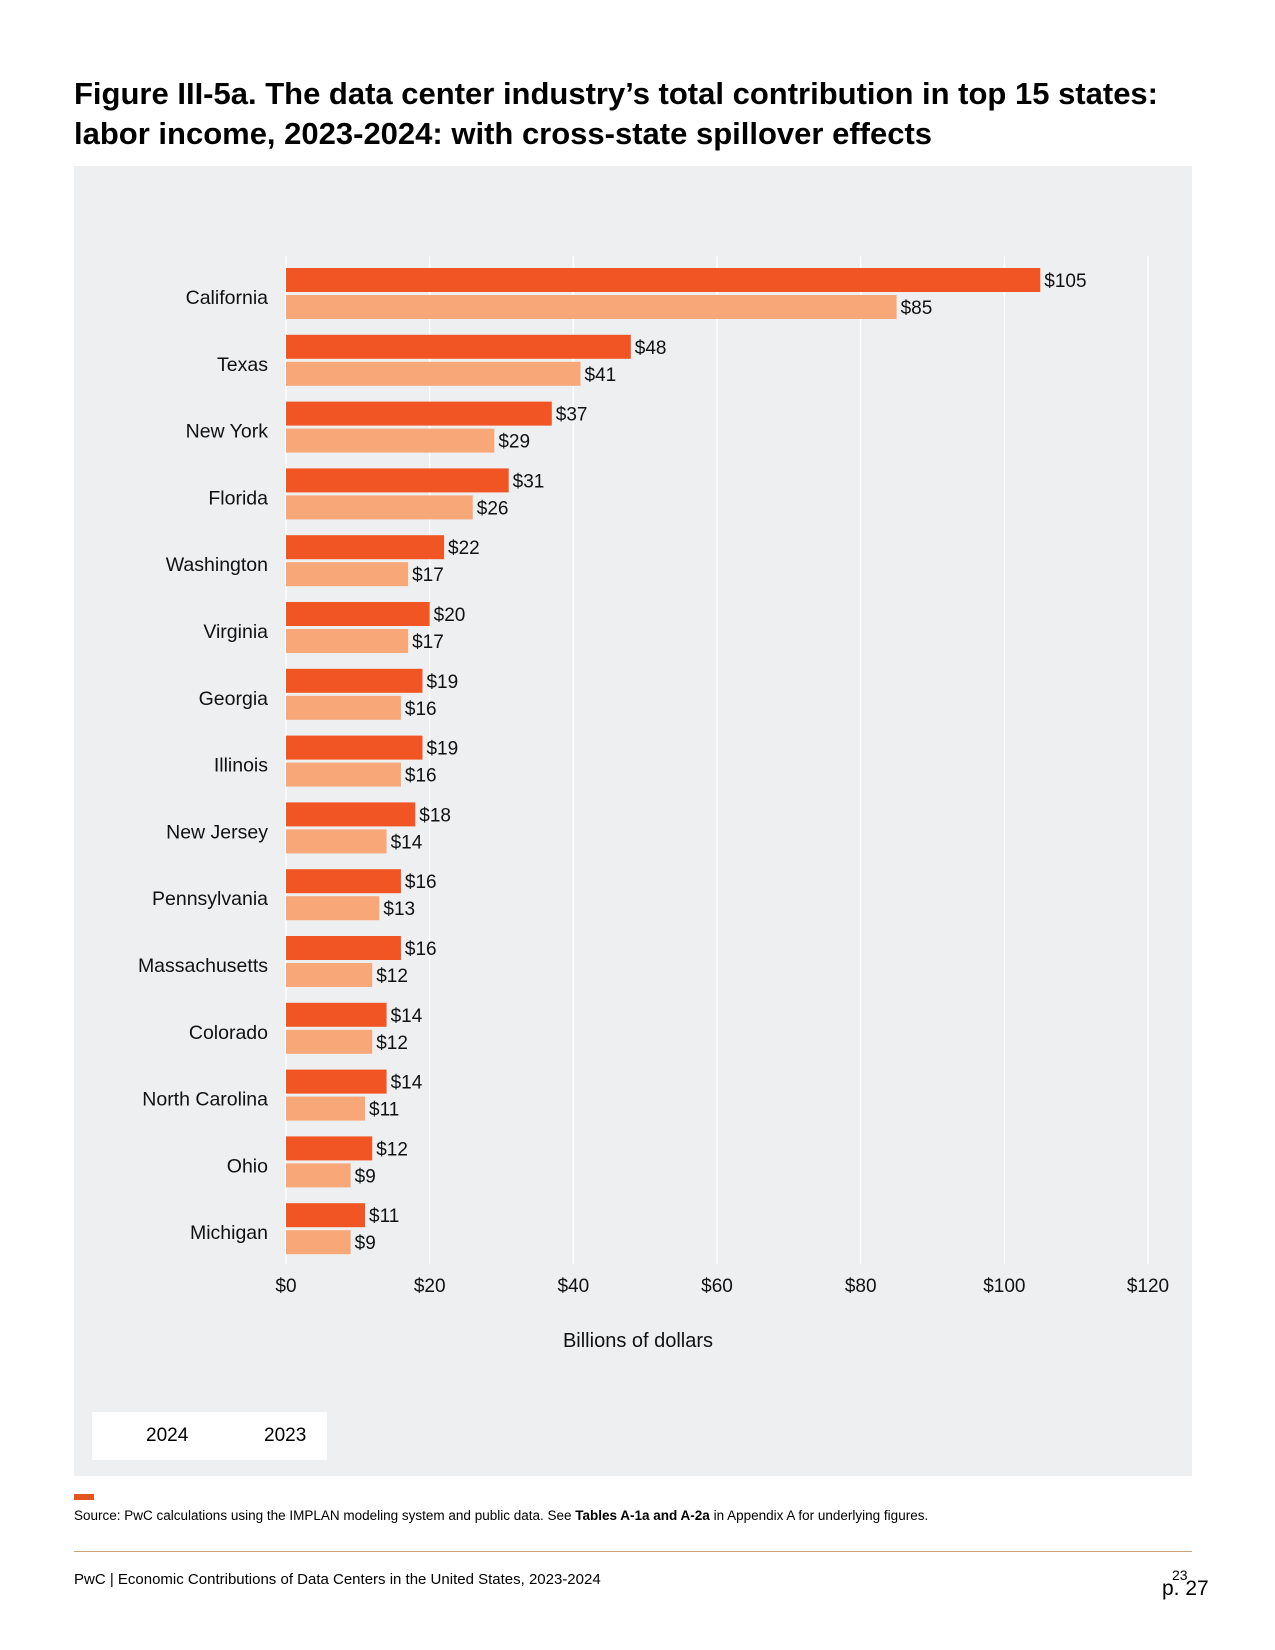  I want to click on category-label: Georgia, so click(234, 699).